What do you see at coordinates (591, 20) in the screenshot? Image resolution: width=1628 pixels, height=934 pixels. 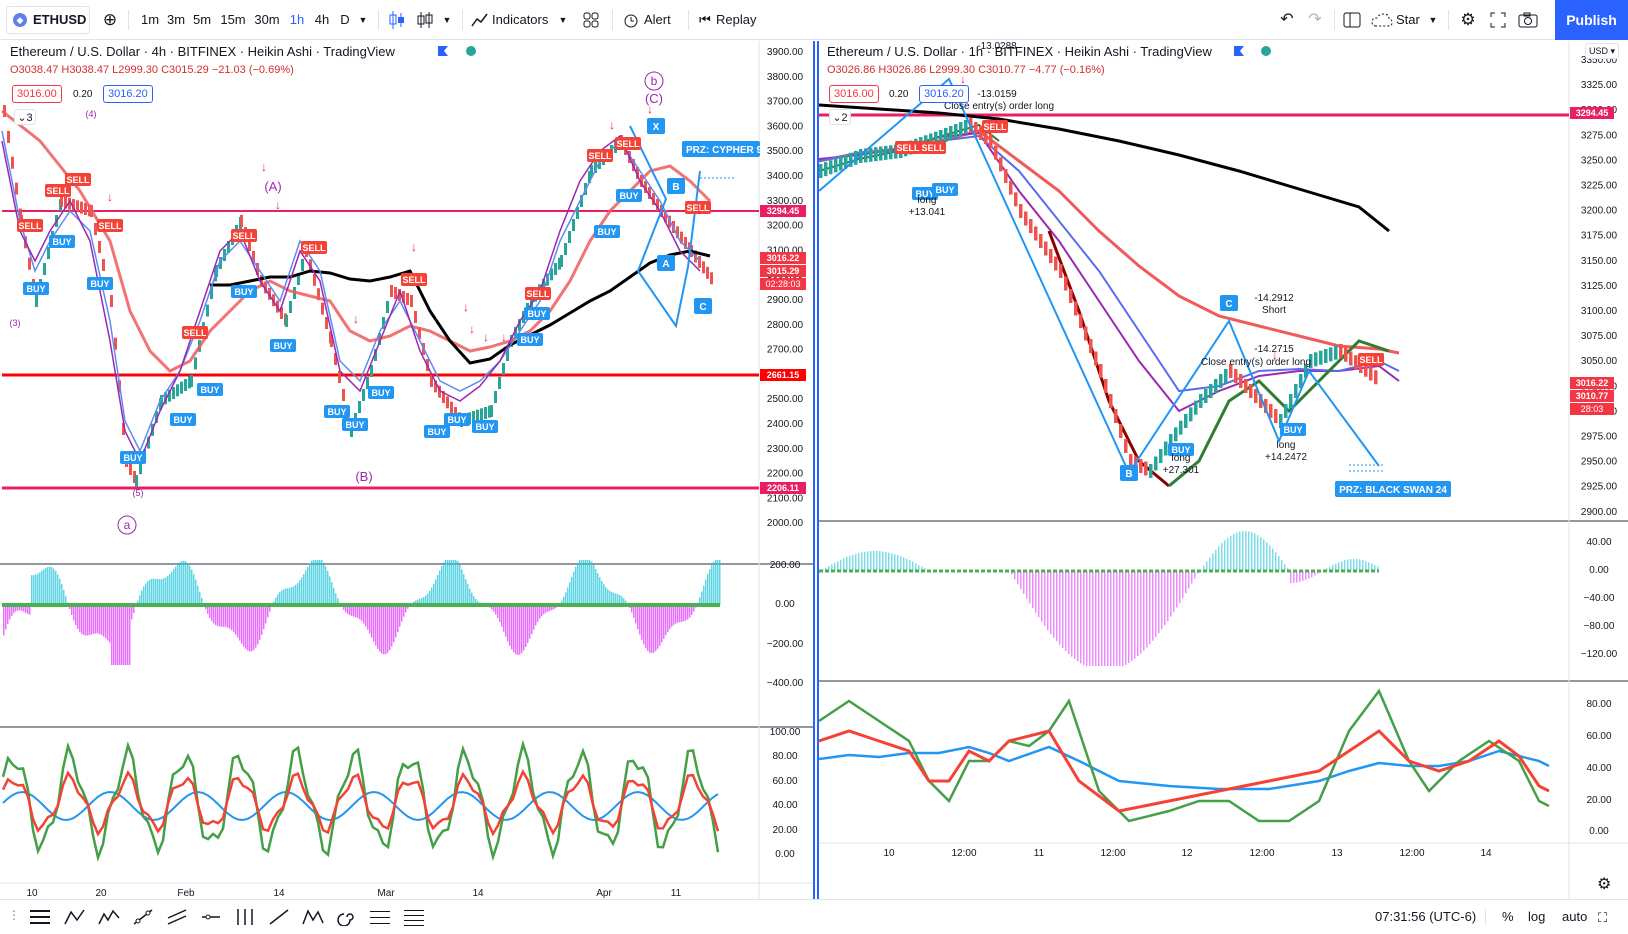 I see `layout-grid-icon` at bounding box center [591, 20].